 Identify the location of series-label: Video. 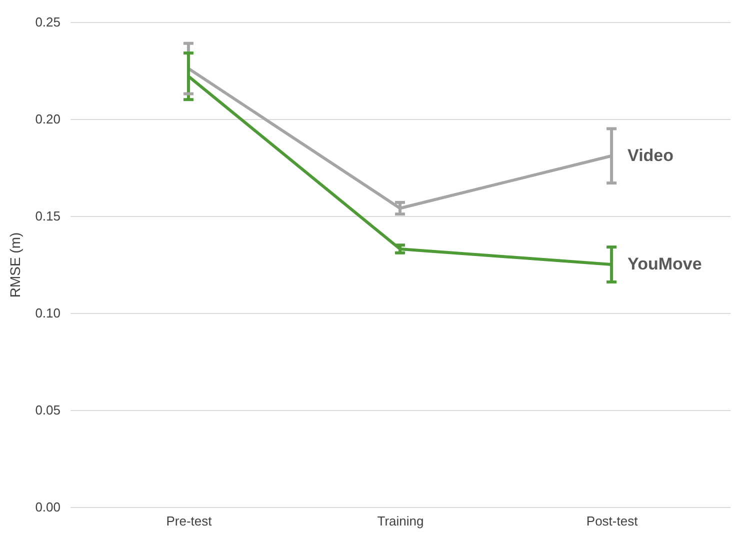
(651, 155).